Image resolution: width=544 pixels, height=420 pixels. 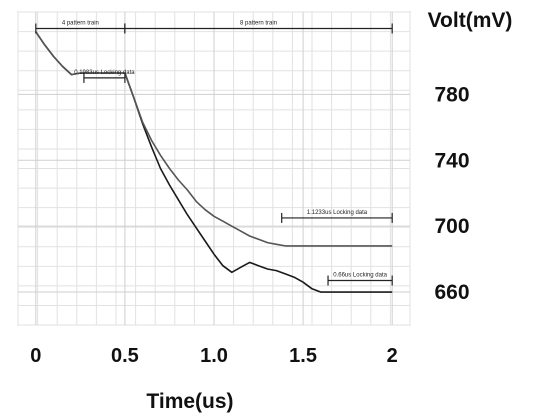 I want to click on x-tick-label: 1.0, so click(x=214, y=356).